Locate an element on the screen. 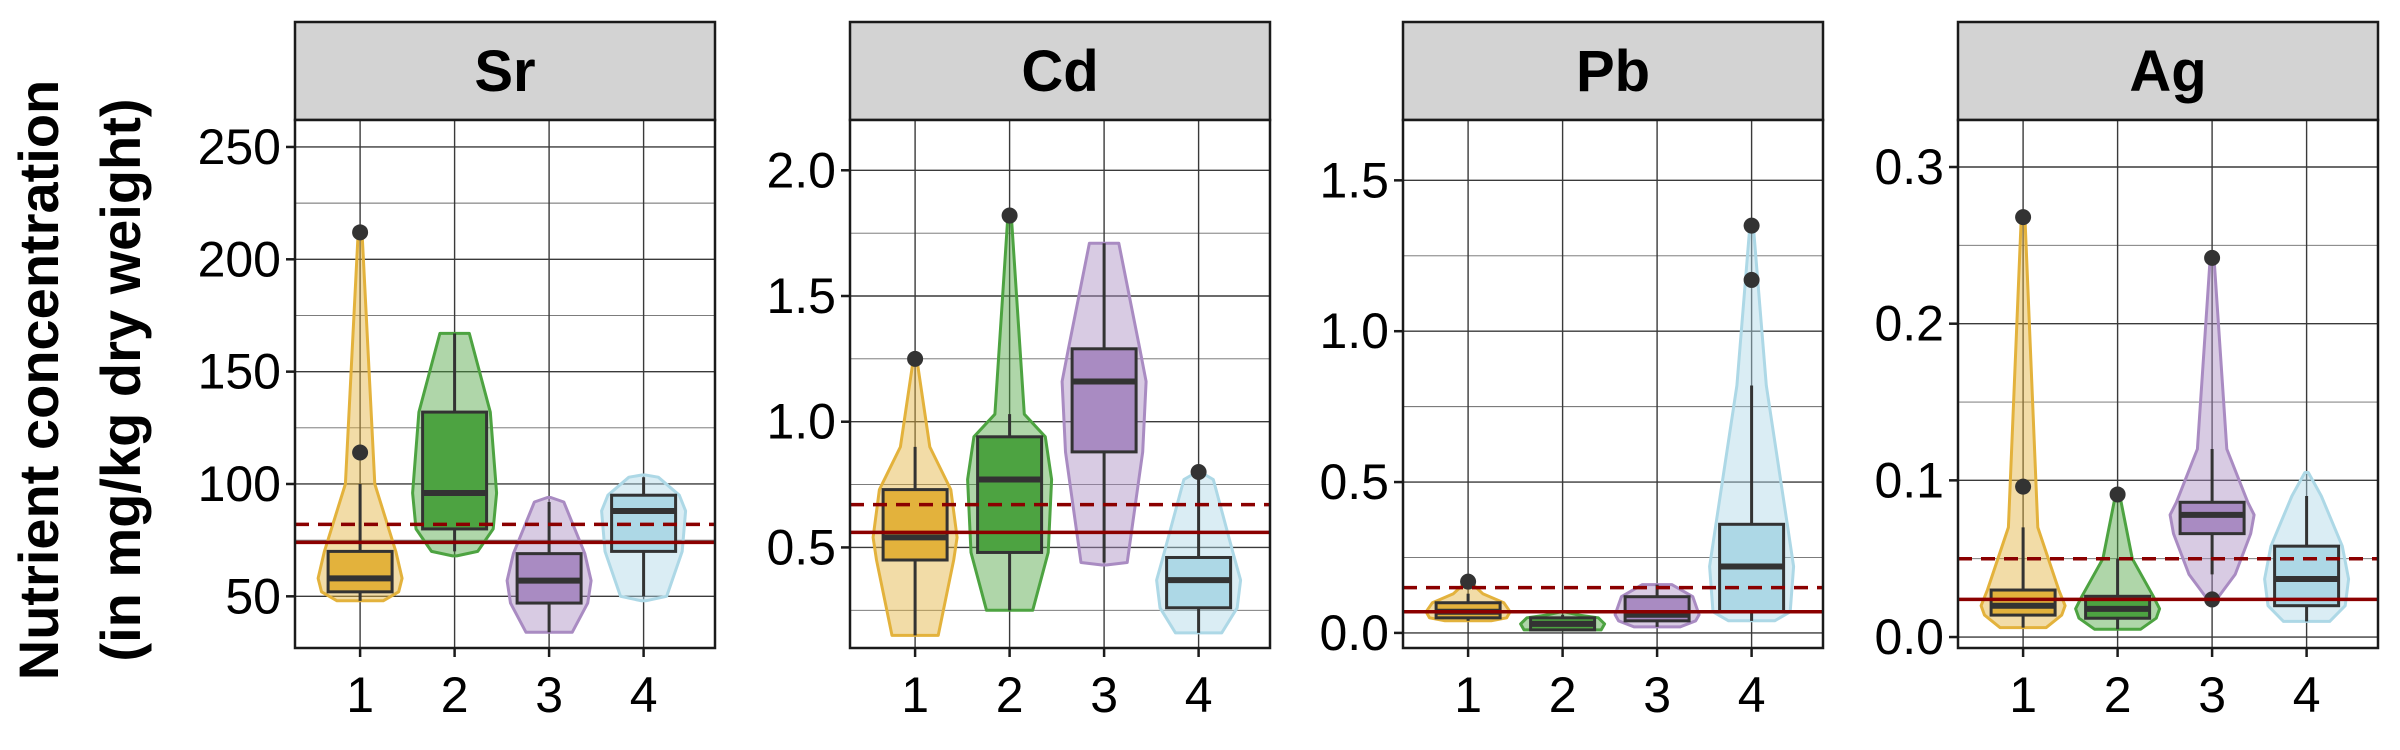  y-tick-label: 150 is located at coordinates (239, 372).